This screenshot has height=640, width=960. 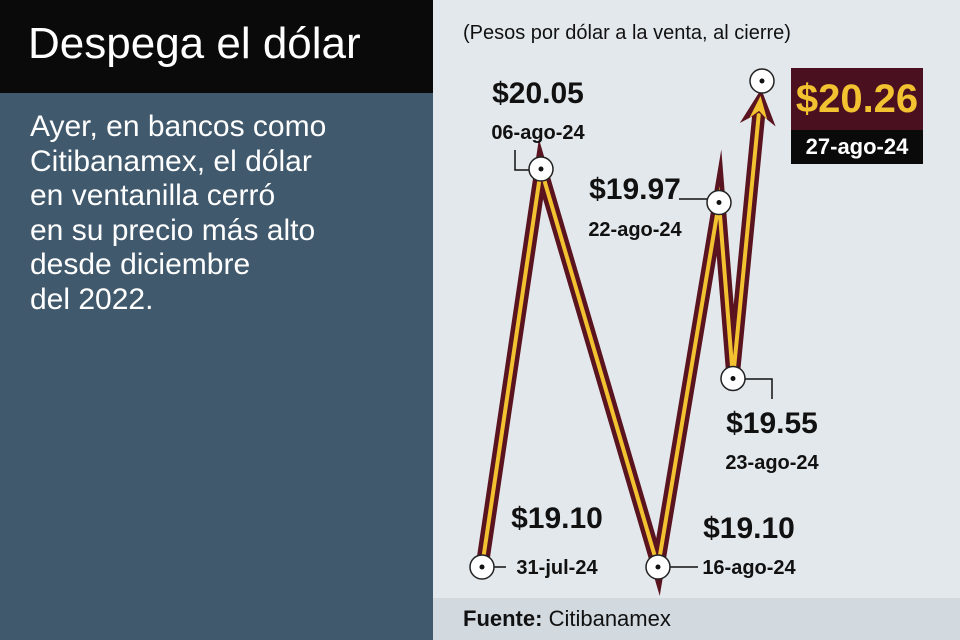 I want to click on highlight-box: $20.26 27-ago-24, so click(x=857, y=116).